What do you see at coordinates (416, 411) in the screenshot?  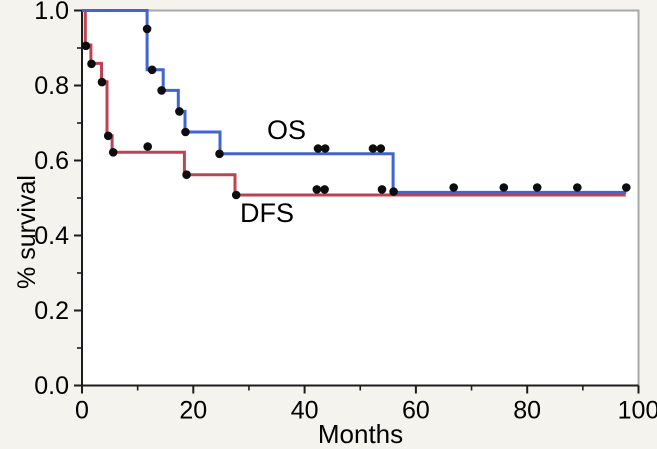 I see `x-tick-label: 60` at bounding box center [416, 411].